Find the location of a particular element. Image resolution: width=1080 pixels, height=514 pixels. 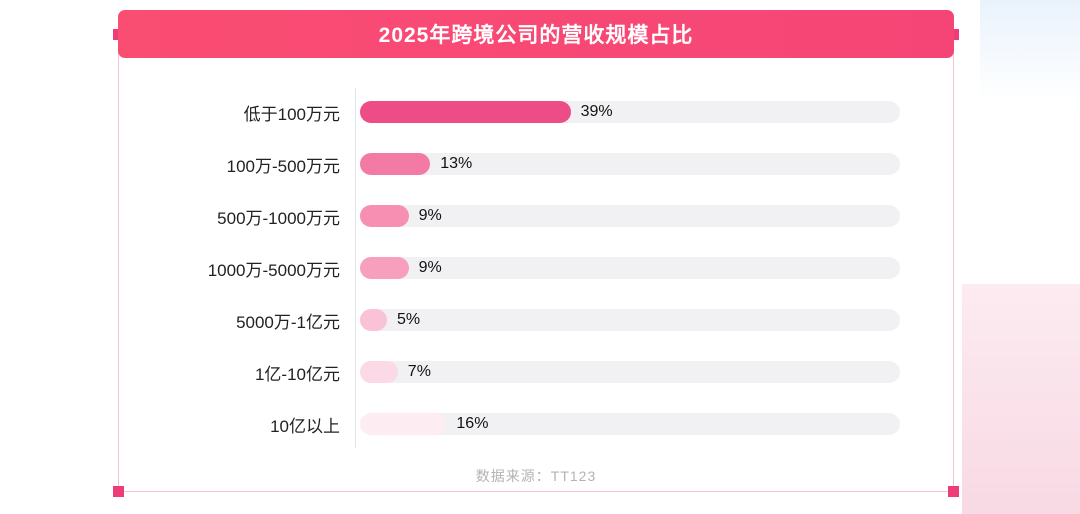

chart-row: 500万-1000万元 9% is located at coordinates (536, 216).